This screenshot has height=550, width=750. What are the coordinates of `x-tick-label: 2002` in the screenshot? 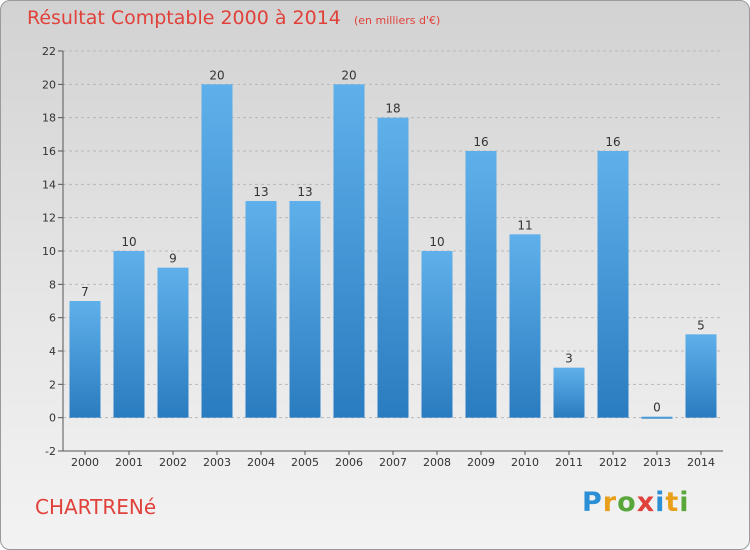 It's located at (173, 462).